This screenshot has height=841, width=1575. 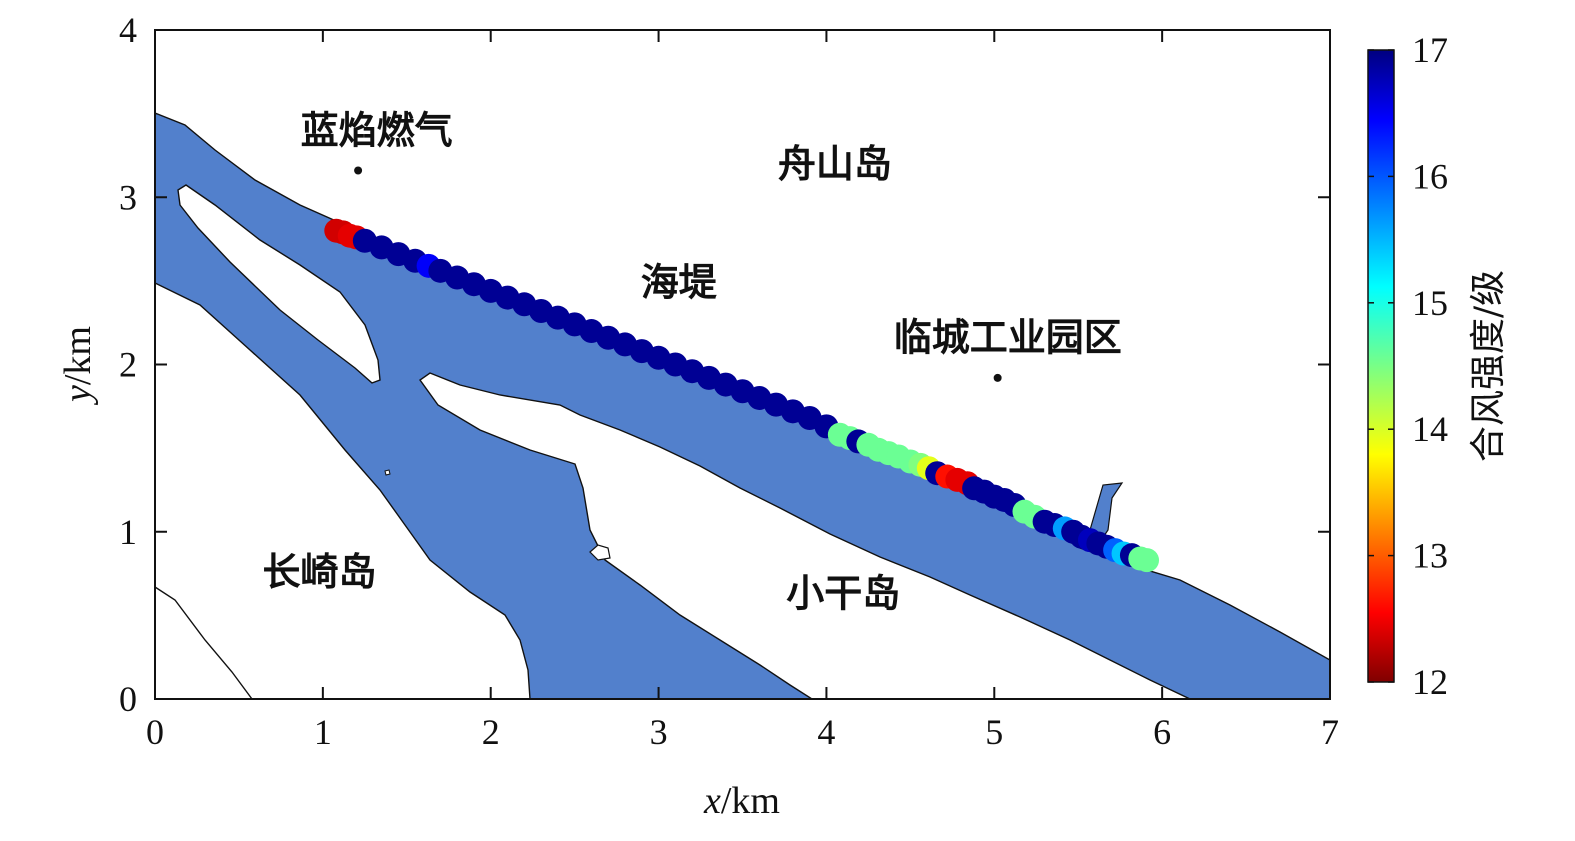 What do you see at coordinates (155, 732) in the screenshot?
I see `x-tick-label-0: 0` at bounding box center [155, 732].